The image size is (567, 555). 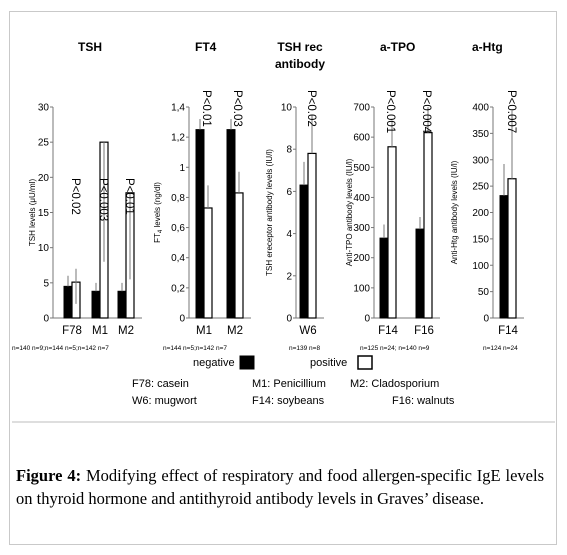 I want to click on allergen-f14: F14: soybeans, so click(x=288, y=401).